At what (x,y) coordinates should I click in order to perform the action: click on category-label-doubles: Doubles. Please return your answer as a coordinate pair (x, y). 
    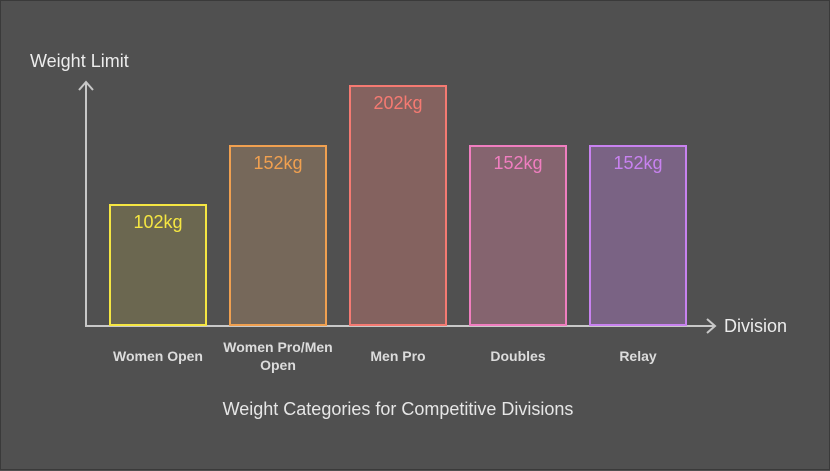
    Looking at the image, I should click on (518, 356).